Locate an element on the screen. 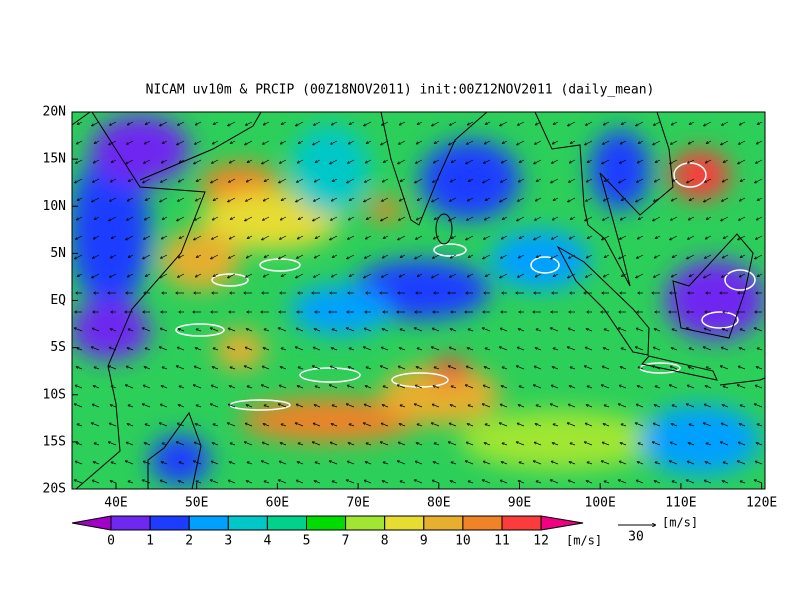 The width and height of the screenshot is (800, 600). lat-label: 5S is located at coordinates (58, 347).